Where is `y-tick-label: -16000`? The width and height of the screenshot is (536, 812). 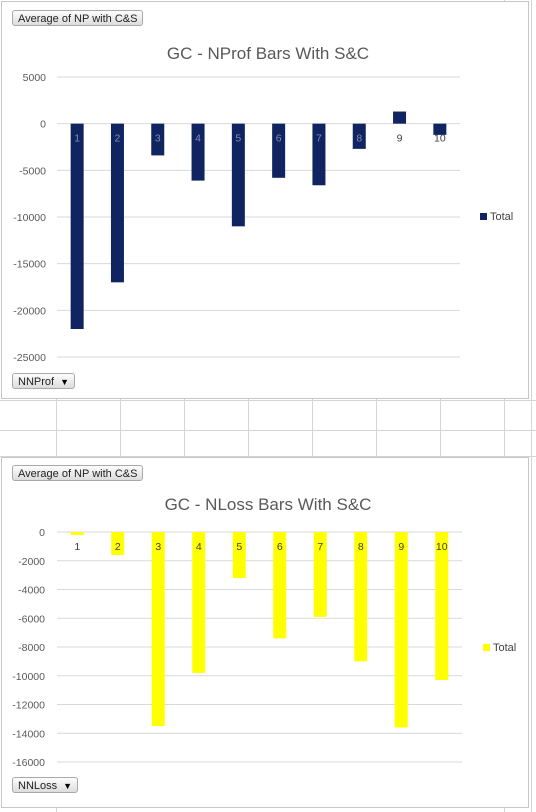
y-tick-label: -16000 is located at coordinates (28, 763).